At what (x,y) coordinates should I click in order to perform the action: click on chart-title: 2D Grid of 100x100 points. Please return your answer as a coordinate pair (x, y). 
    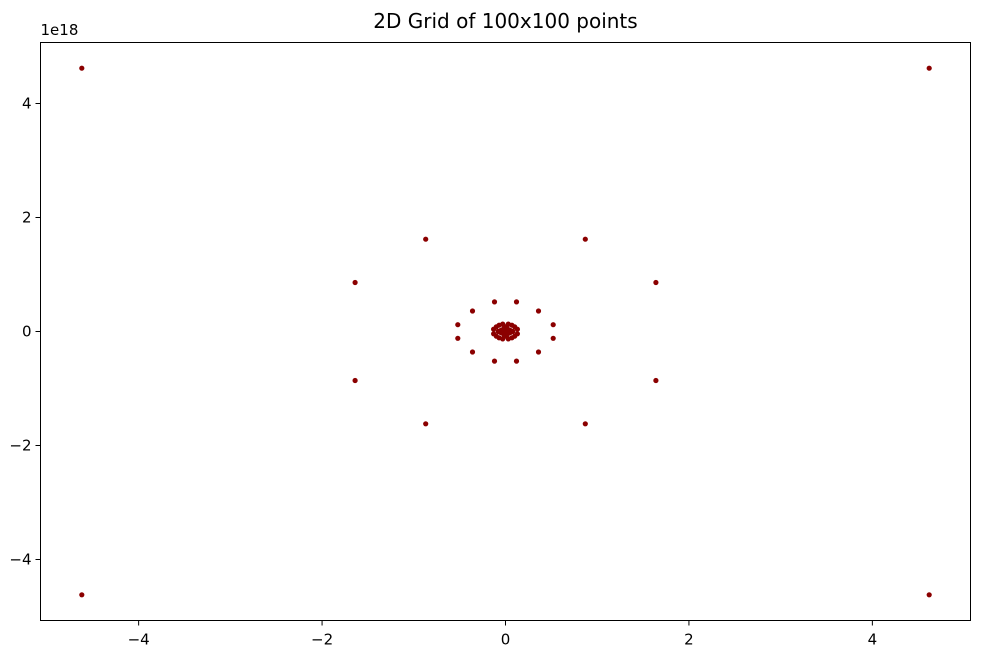
    Looking at the image, I should click on (505, 21).